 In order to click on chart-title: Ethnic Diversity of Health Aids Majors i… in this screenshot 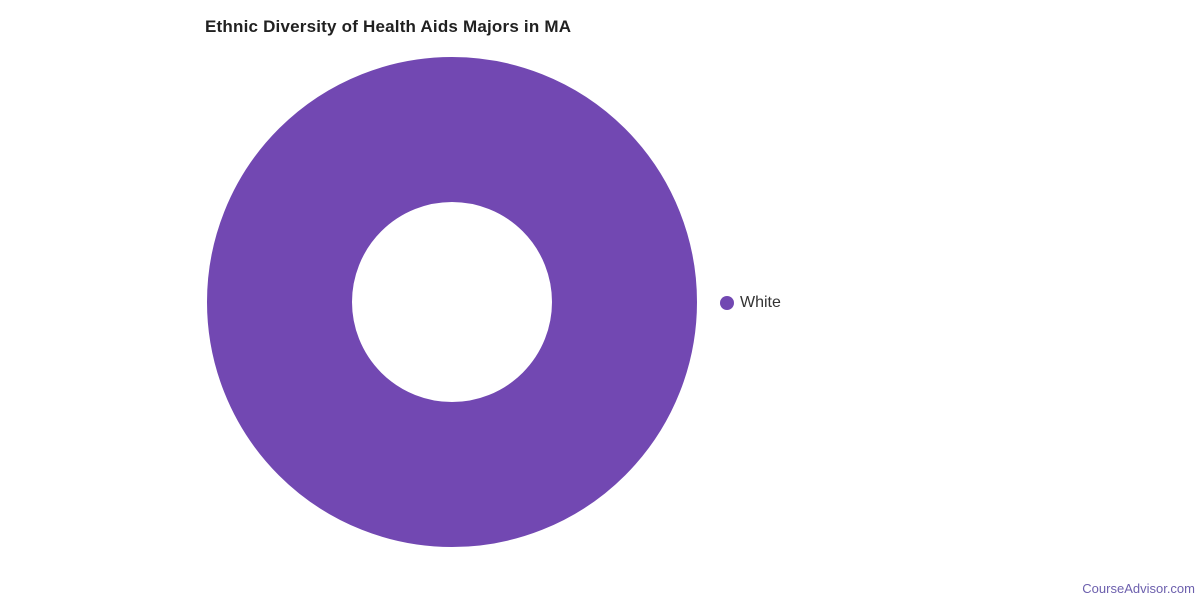, I will do `click(388, 26)`.